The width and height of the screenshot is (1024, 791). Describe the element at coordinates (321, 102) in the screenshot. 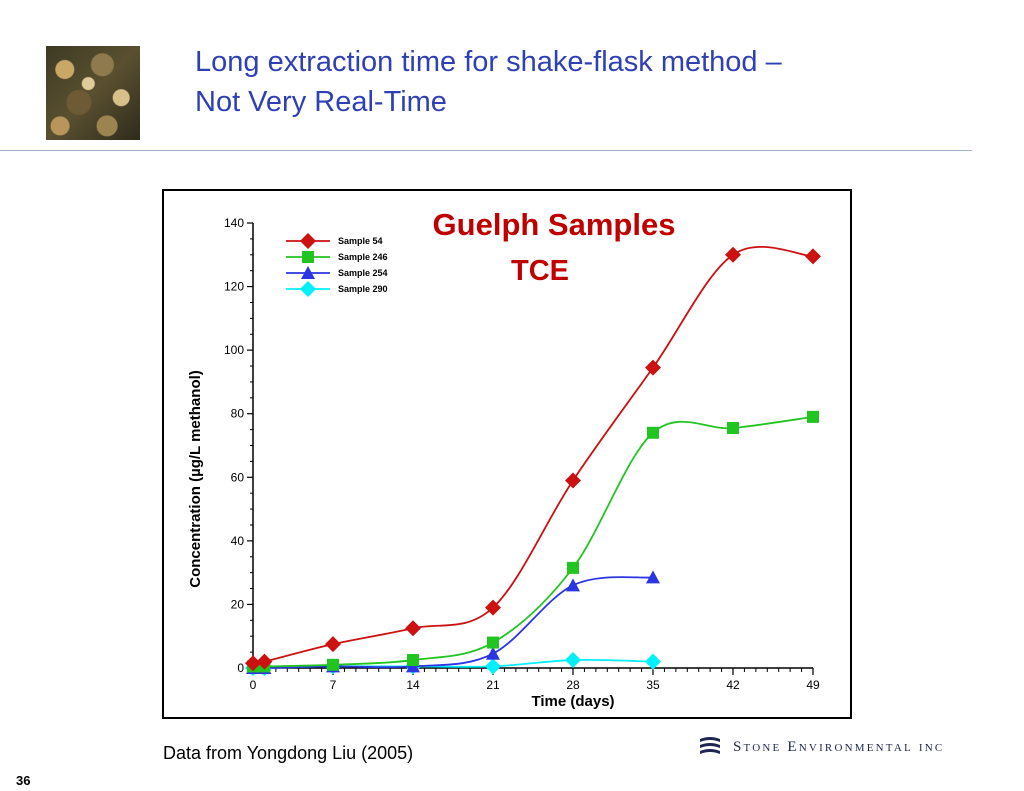

I see `slide-title-line2: Not Very Real-Time` at that location.